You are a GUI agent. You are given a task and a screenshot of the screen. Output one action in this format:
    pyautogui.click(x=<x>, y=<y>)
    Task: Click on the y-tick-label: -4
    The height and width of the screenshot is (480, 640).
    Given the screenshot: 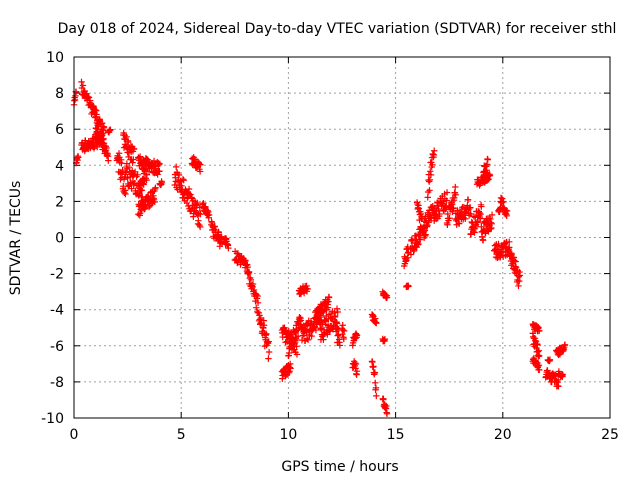 What is the action you would take?
    pyautogui.click(x=57, y=311)
    